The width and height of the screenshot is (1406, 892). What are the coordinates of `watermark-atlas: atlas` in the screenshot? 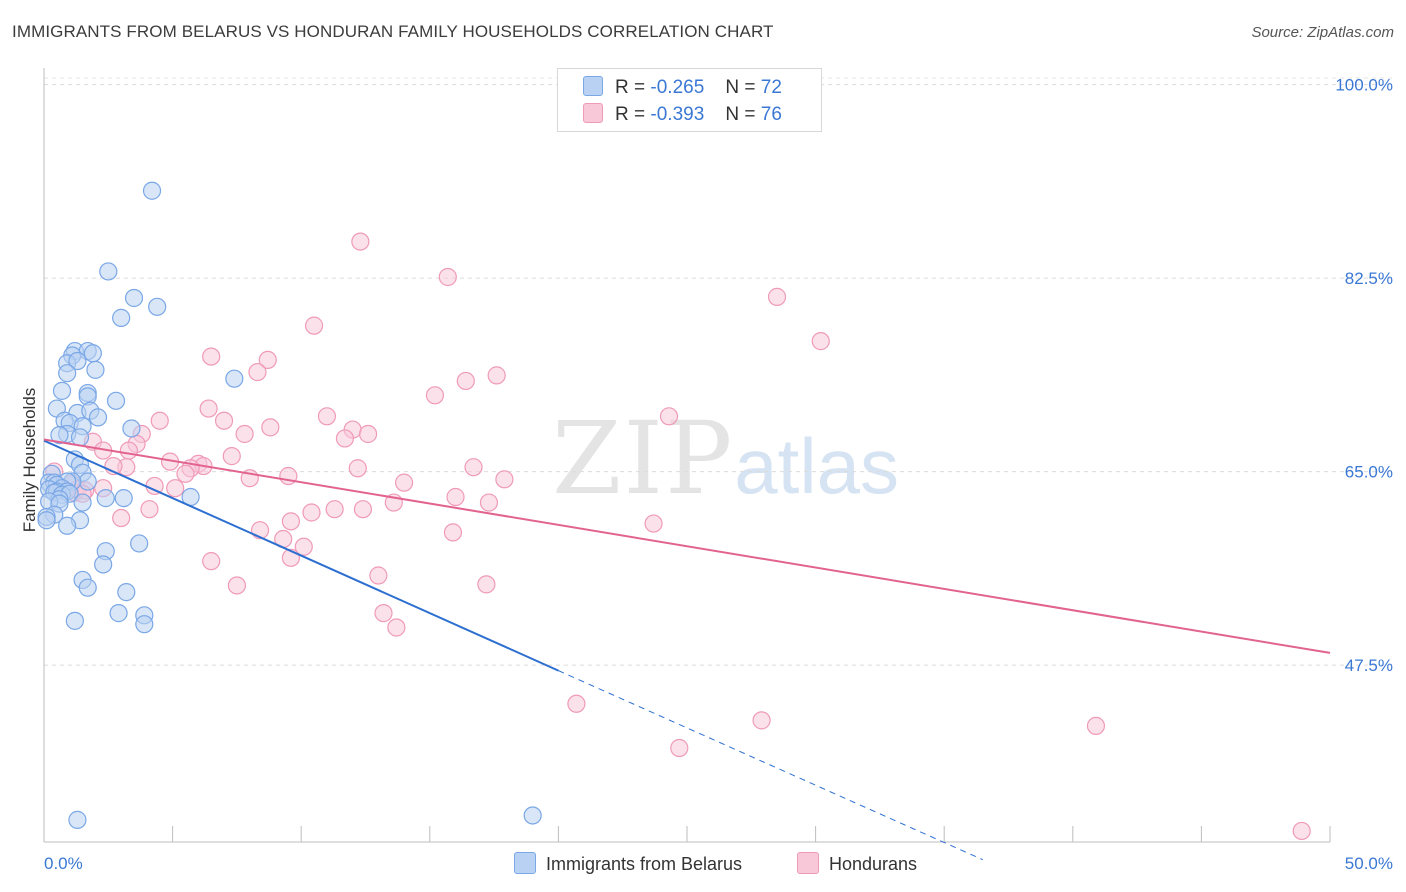 It's located at (817, 466).